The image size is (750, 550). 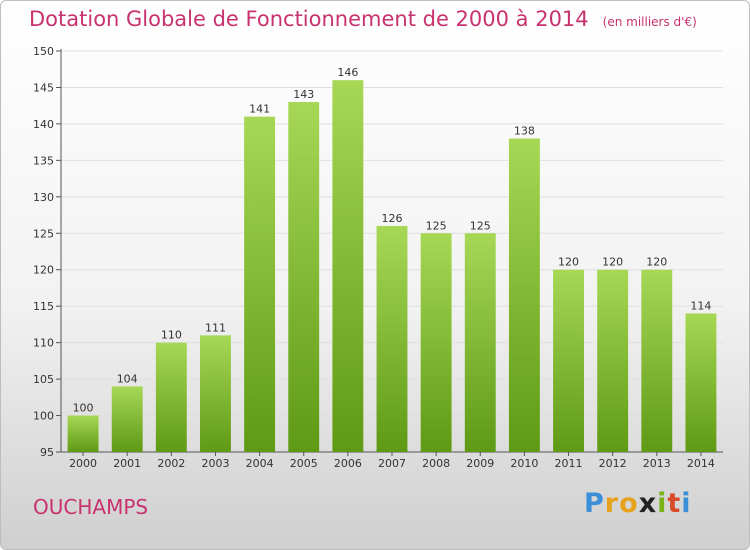 I want to click on bar-value-label: 143, so click(x=303, y=94).